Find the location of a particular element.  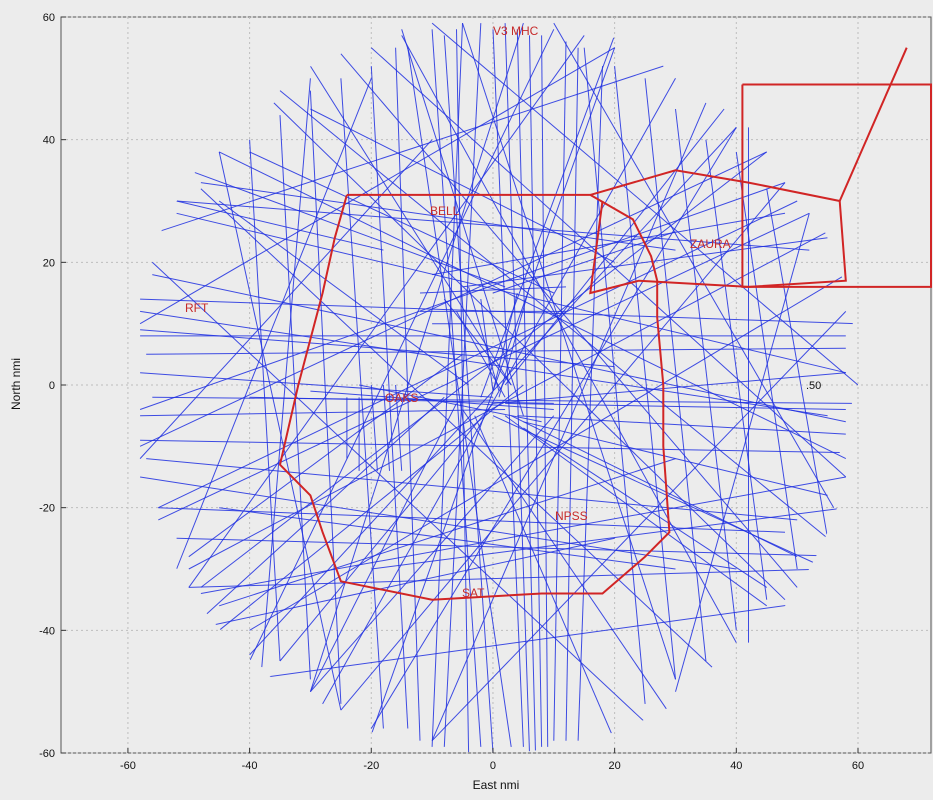

x-axis-label: East nmi is located at coordinates (496, 785).